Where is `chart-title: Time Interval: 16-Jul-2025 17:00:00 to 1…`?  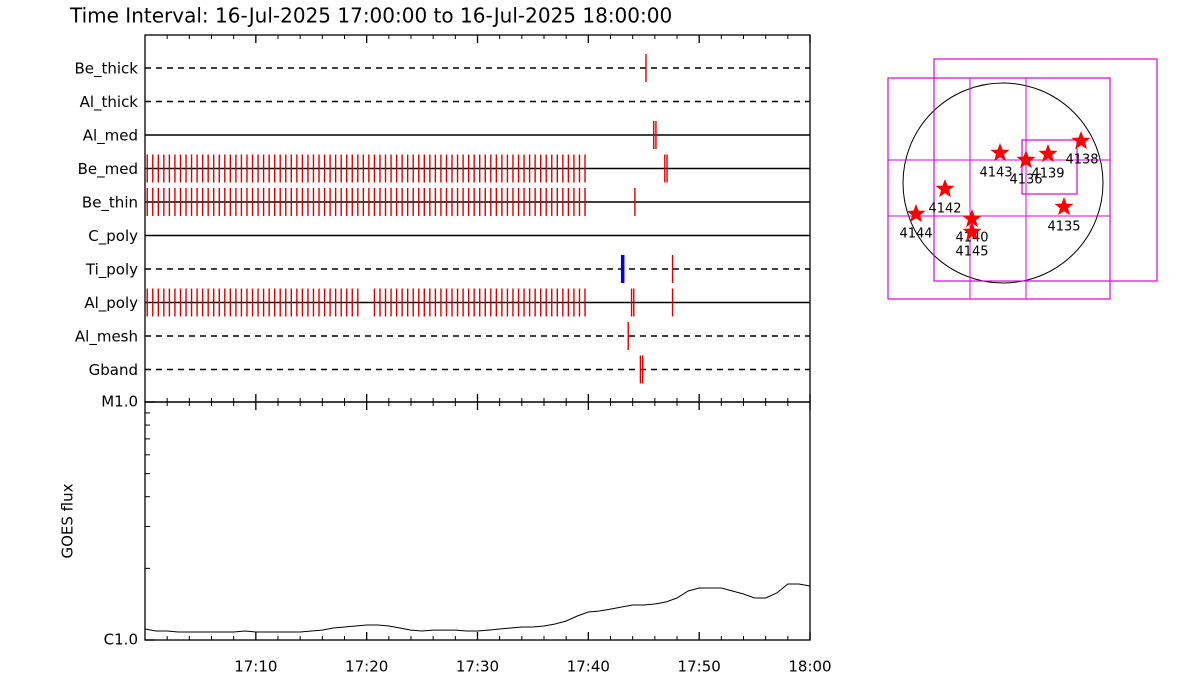 chart-title: Time Interval: 16-Jul-2025 17:00:00 to 1… is located at coordinates (370, 16).